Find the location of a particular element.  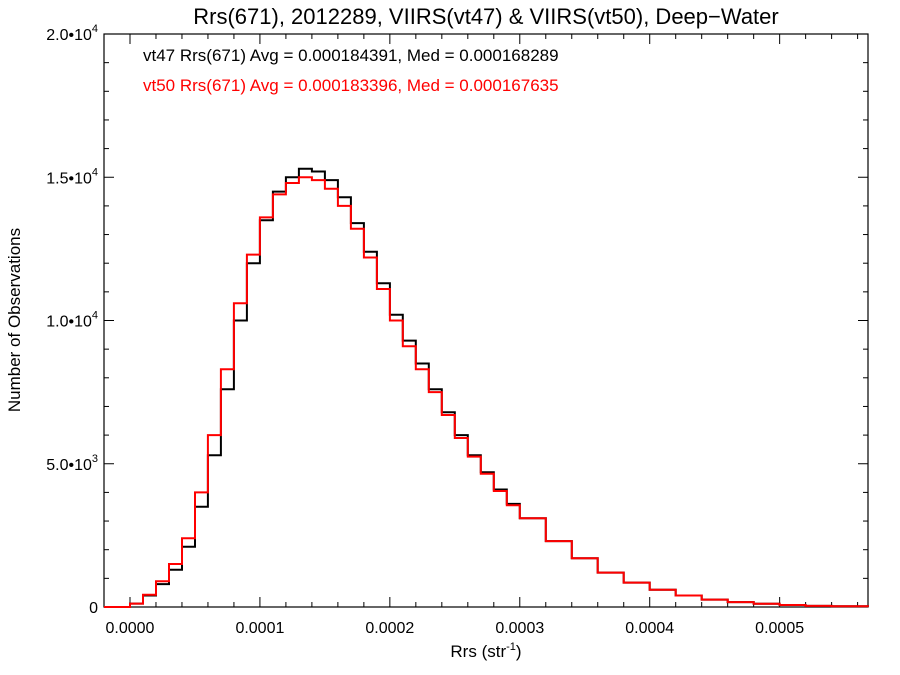

x-tick-label: 0.0000 is located at coordinates (130, 628).